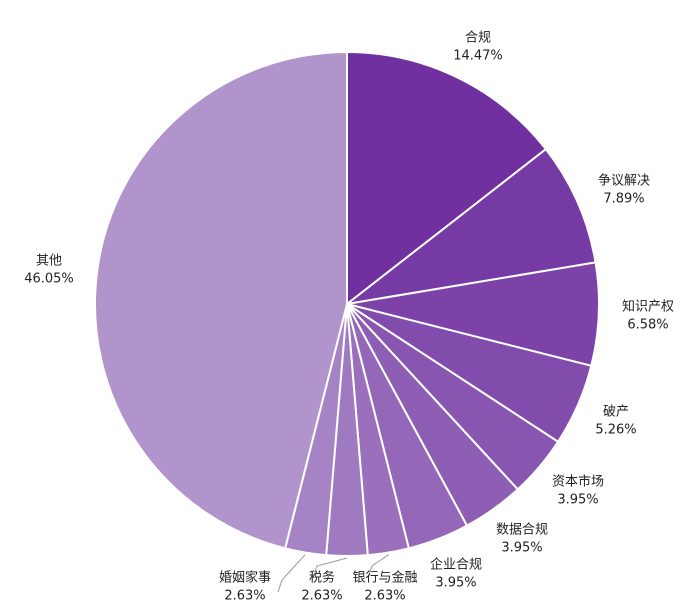 Image resolution: width=694 pixels, height=612 pixels. What do you see at coordinates (478, 56) in the screenshot?
I see `value-label: 14.47%` at bounding box center [478, 56].